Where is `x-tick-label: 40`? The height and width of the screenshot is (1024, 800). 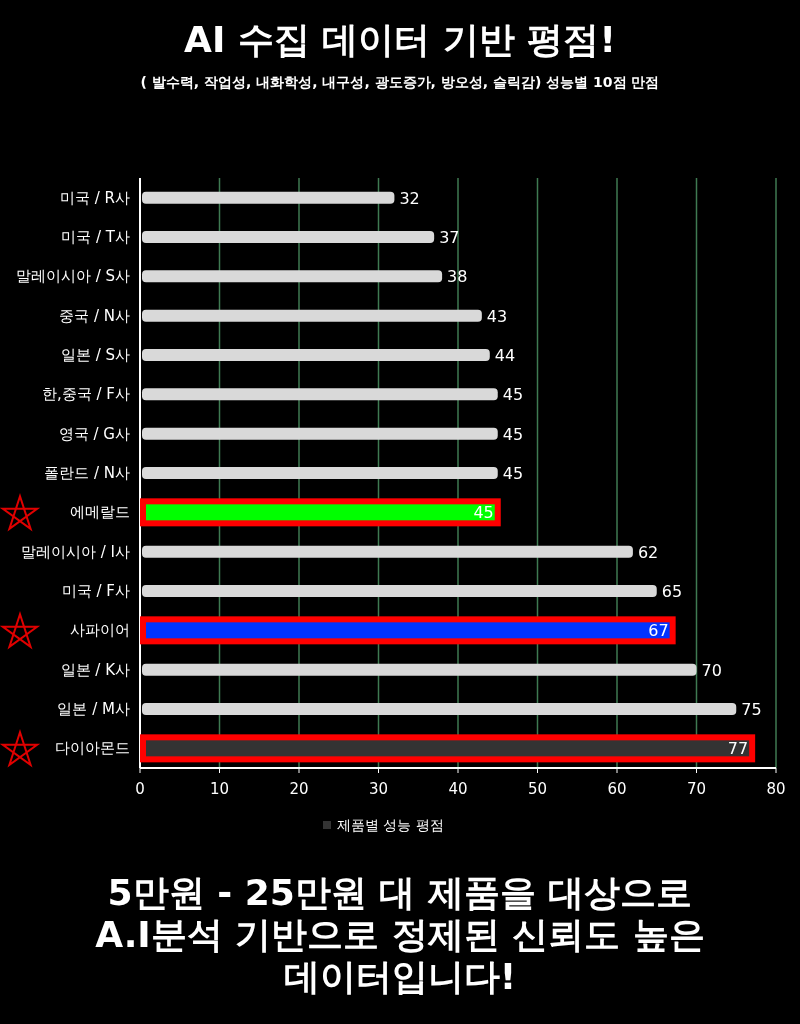 x-tick-label: 40 is located at coordinates (458, 789).